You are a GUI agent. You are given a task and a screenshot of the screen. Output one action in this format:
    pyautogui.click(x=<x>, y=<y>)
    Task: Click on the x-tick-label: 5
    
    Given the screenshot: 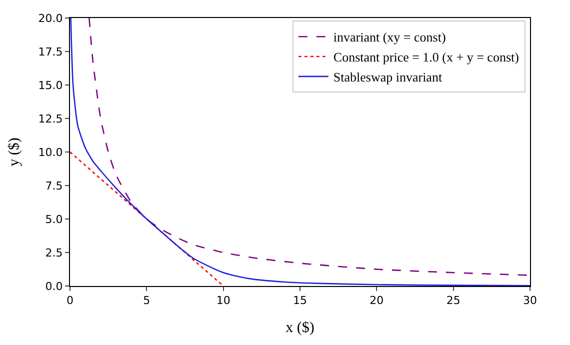 What is the action you would take?
    pyautogui.click(x=146, y=301)
    